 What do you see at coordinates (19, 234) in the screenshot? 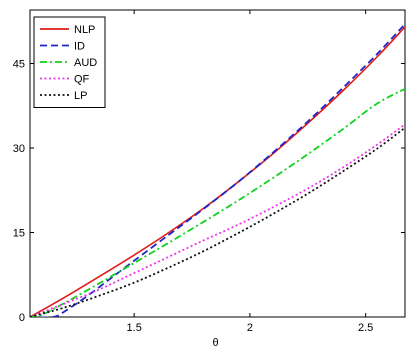
I see `y-tick-label: 15` at bounding box center [19, 234].